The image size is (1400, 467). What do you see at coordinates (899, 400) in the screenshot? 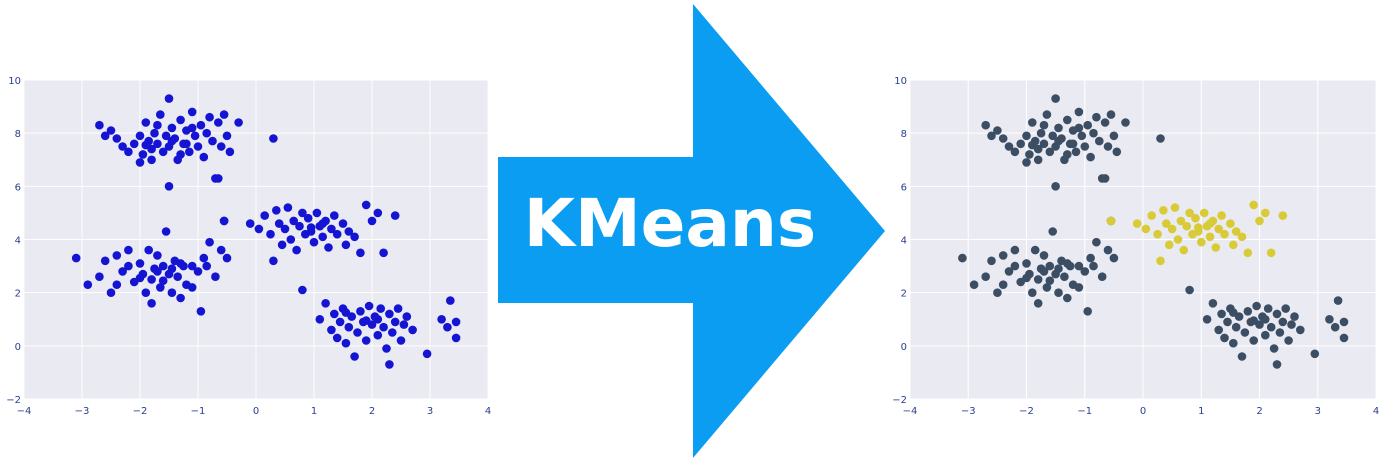
I see `y-tick-label: −2` at bounding box center [899, 400].